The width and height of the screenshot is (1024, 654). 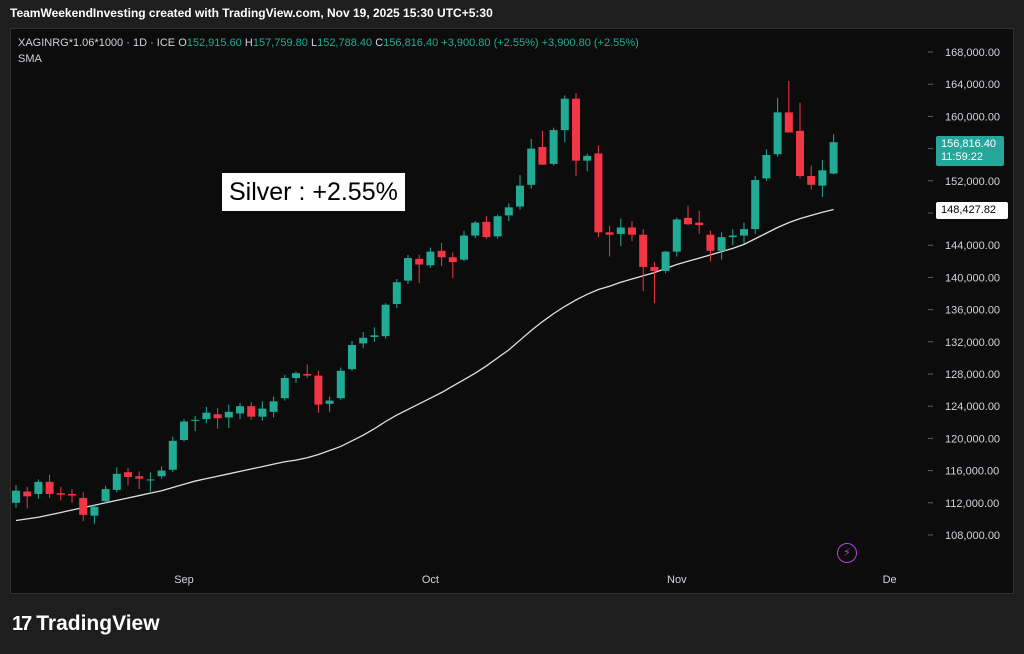 I want to click on y-tick-label: 108,000.00, so click(x=972, y=536).